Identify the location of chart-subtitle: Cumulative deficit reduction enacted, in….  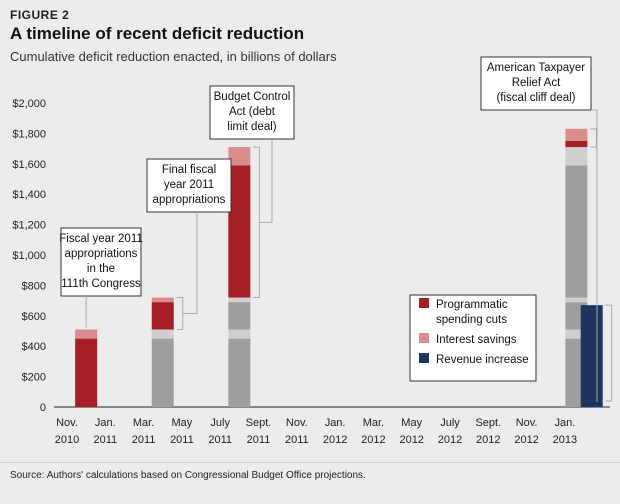
(173, 56).